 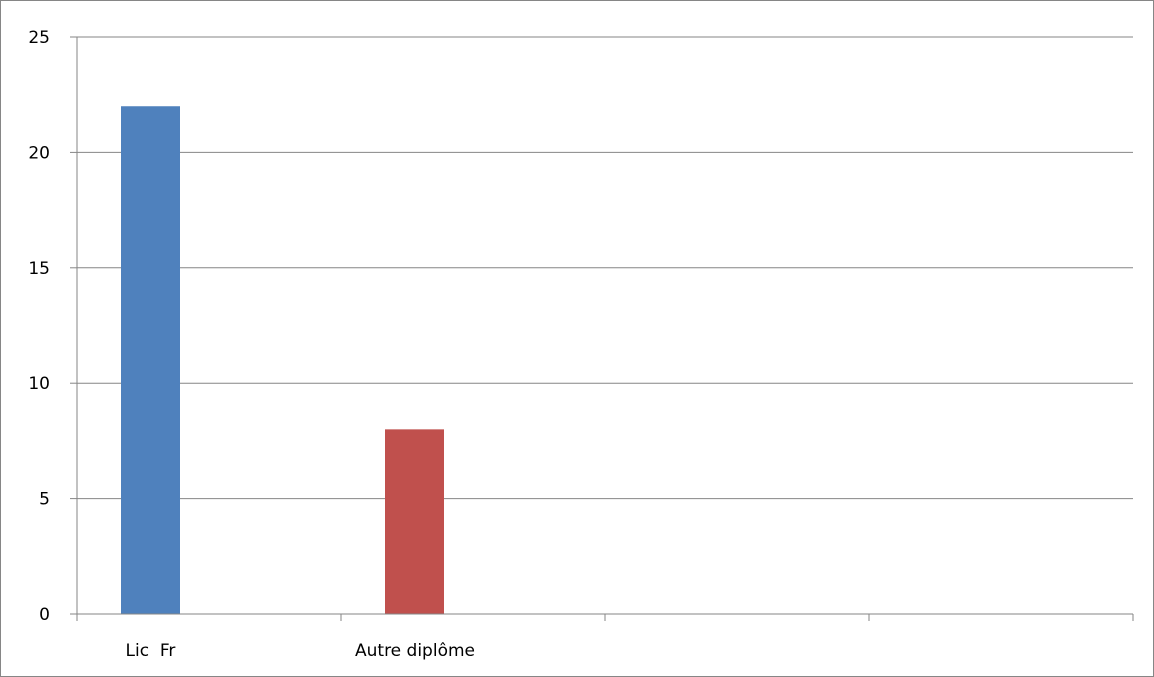 What do you see at coordinates (44, 615) in the screenshot?
I see `y-tick-label-0: 0` at bounding box center [44, 615].